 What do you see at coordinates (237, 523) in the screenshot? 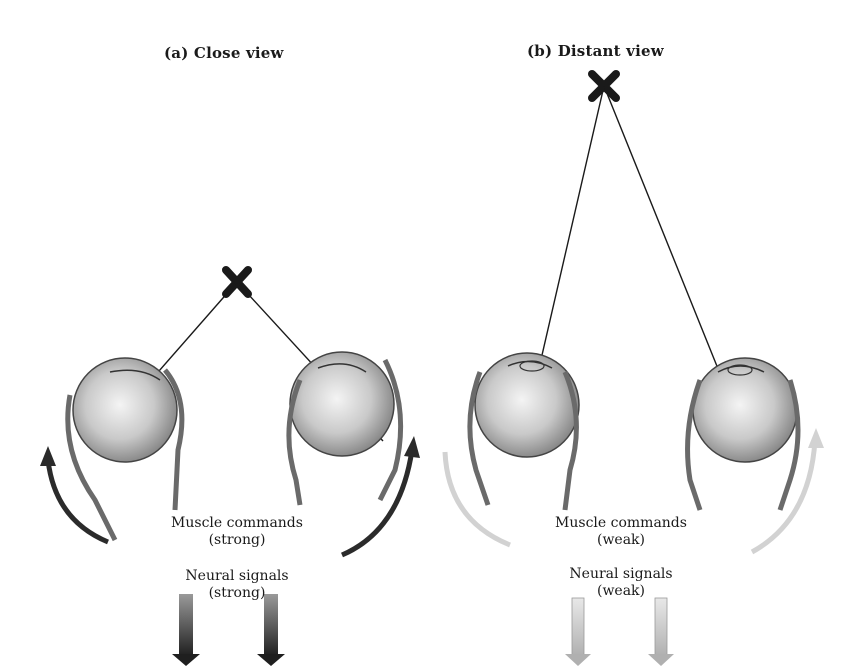
I see `close-muscle-commands-text: Muscle commands` at bounding box center [237, 523].